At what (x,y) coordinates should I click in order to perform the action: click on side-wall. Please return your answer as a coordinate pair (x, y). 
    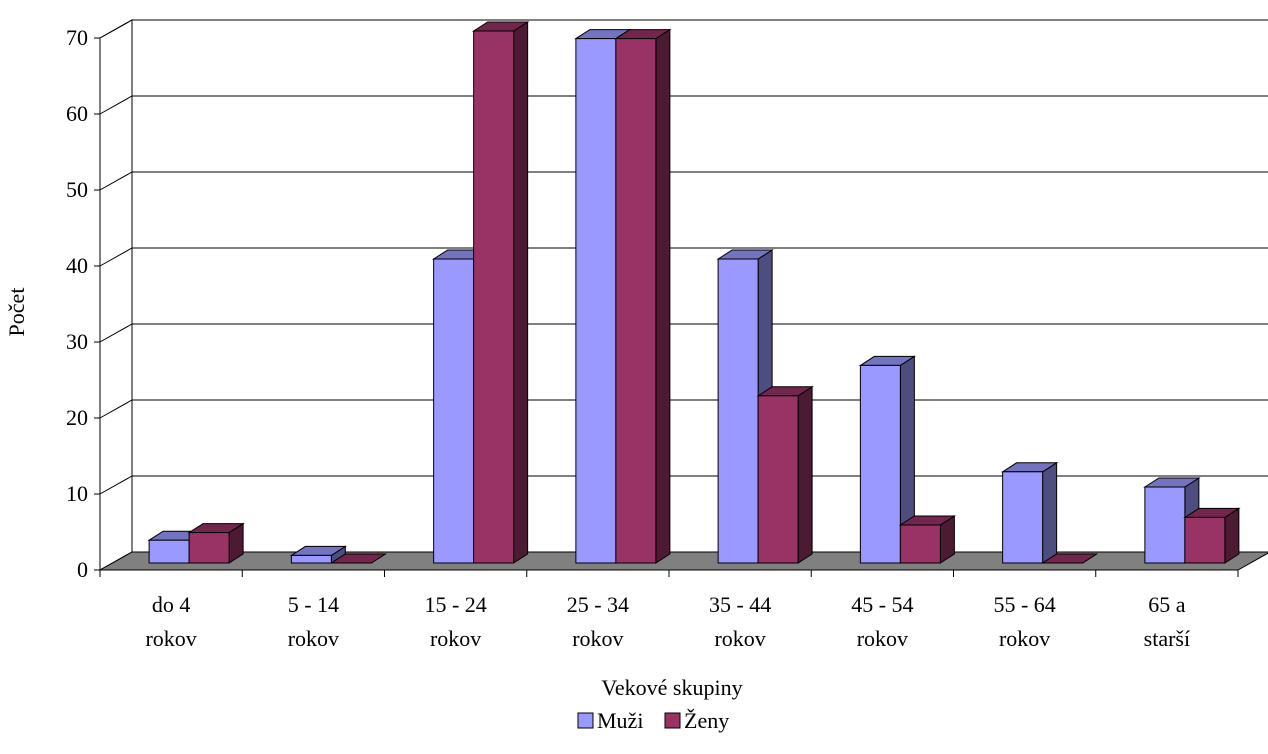
    Looking at the image, I should click on (116, 295).